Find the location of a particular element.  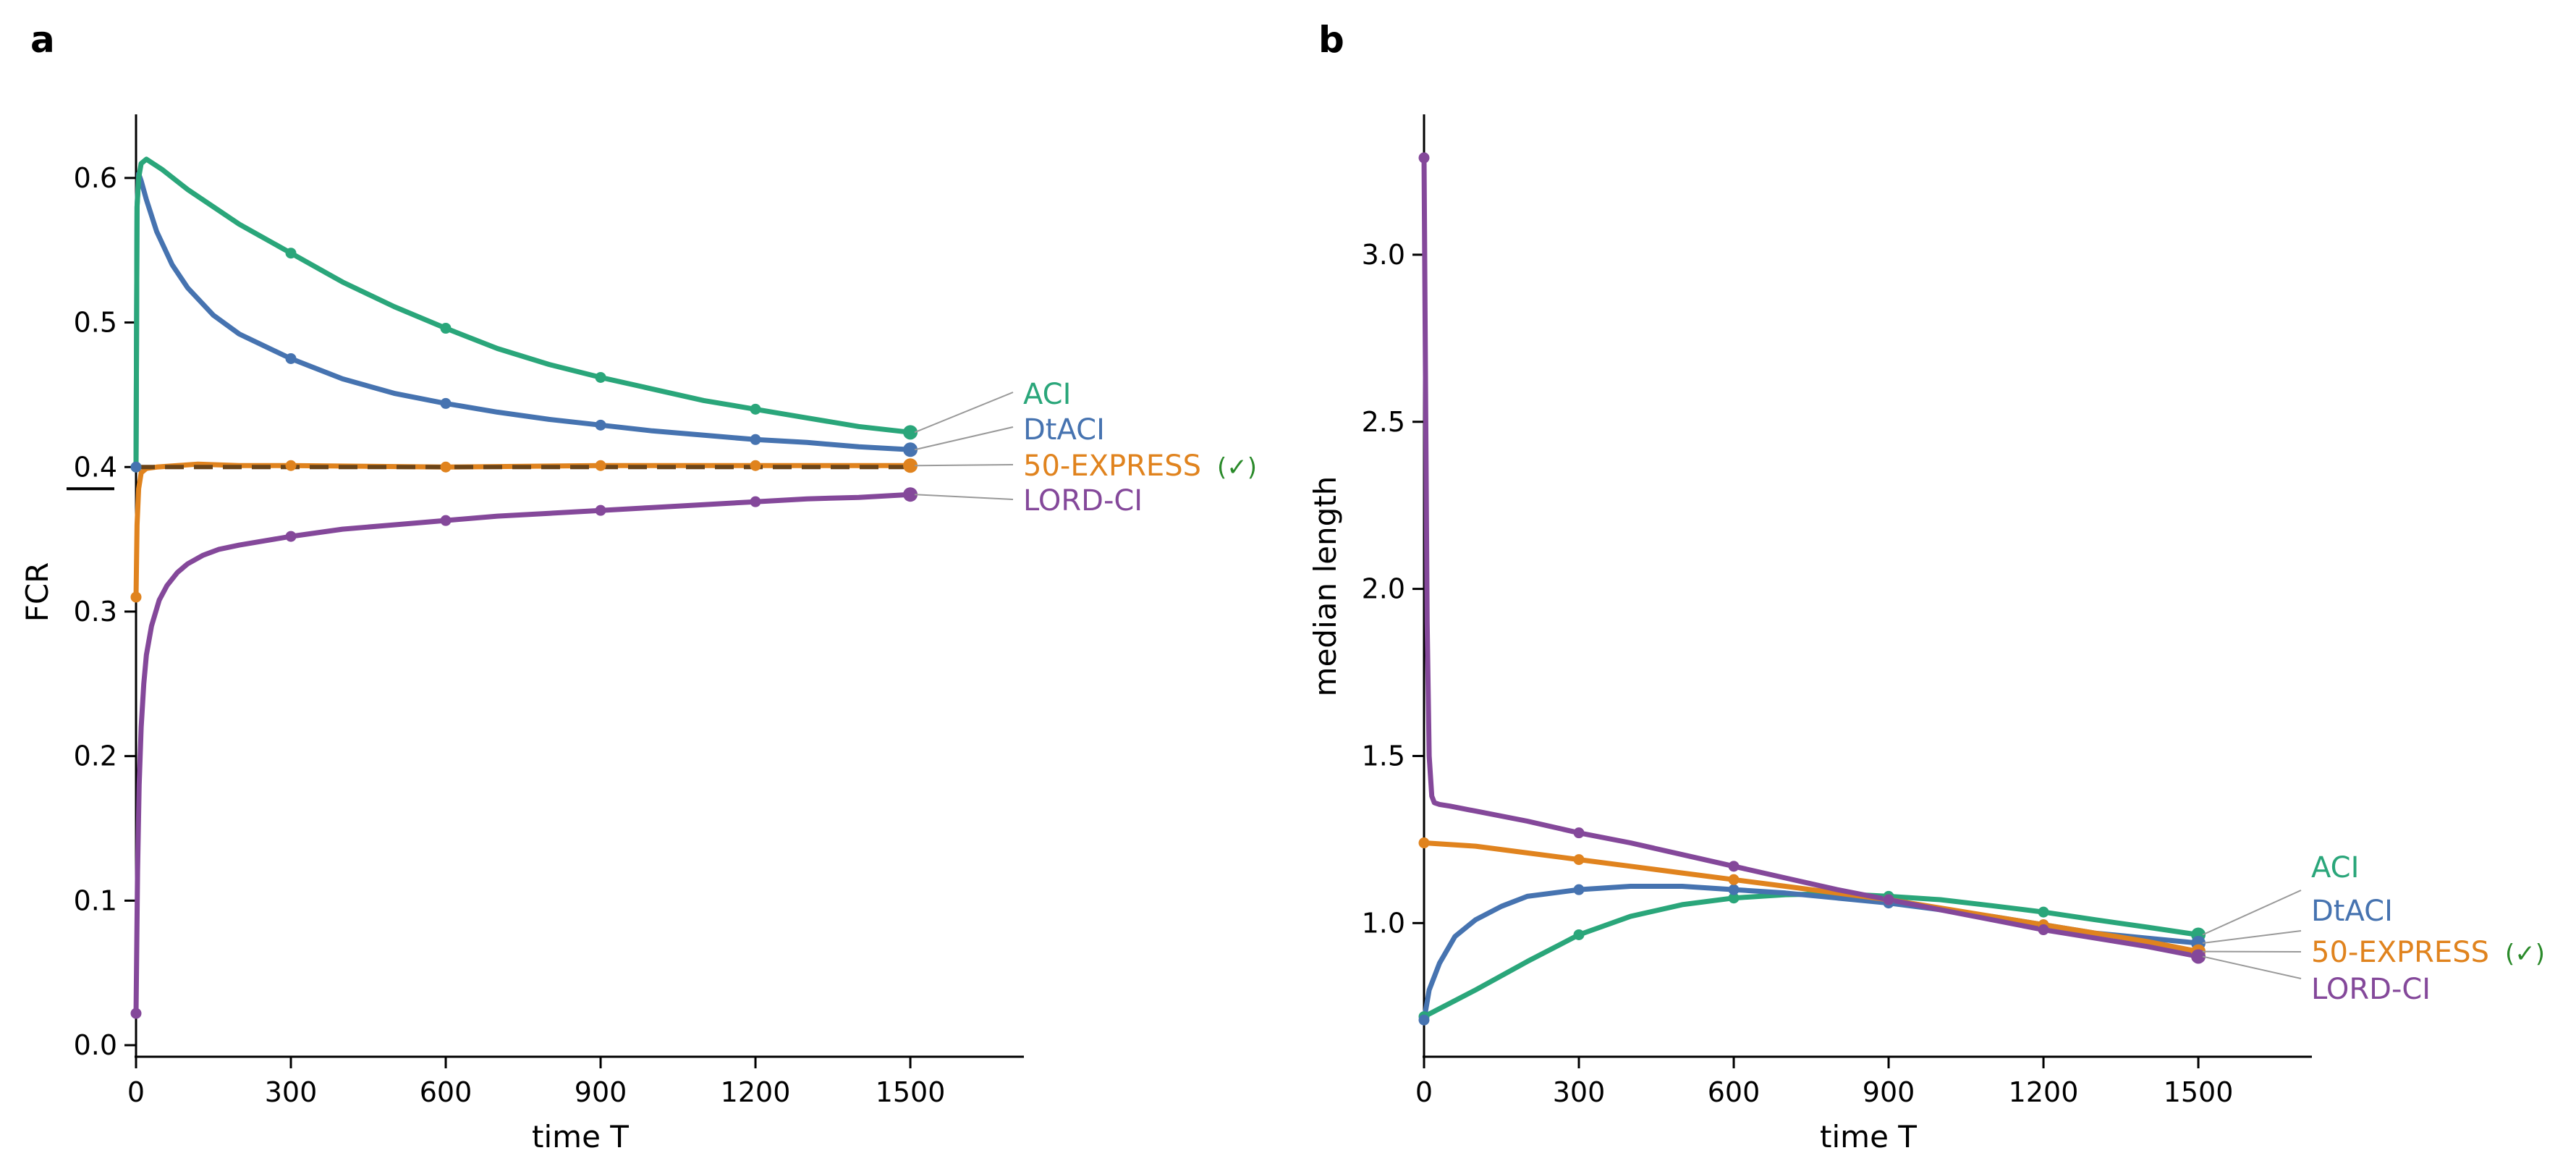

panel-b-leader-aci is located at coordinates (2252, 913).